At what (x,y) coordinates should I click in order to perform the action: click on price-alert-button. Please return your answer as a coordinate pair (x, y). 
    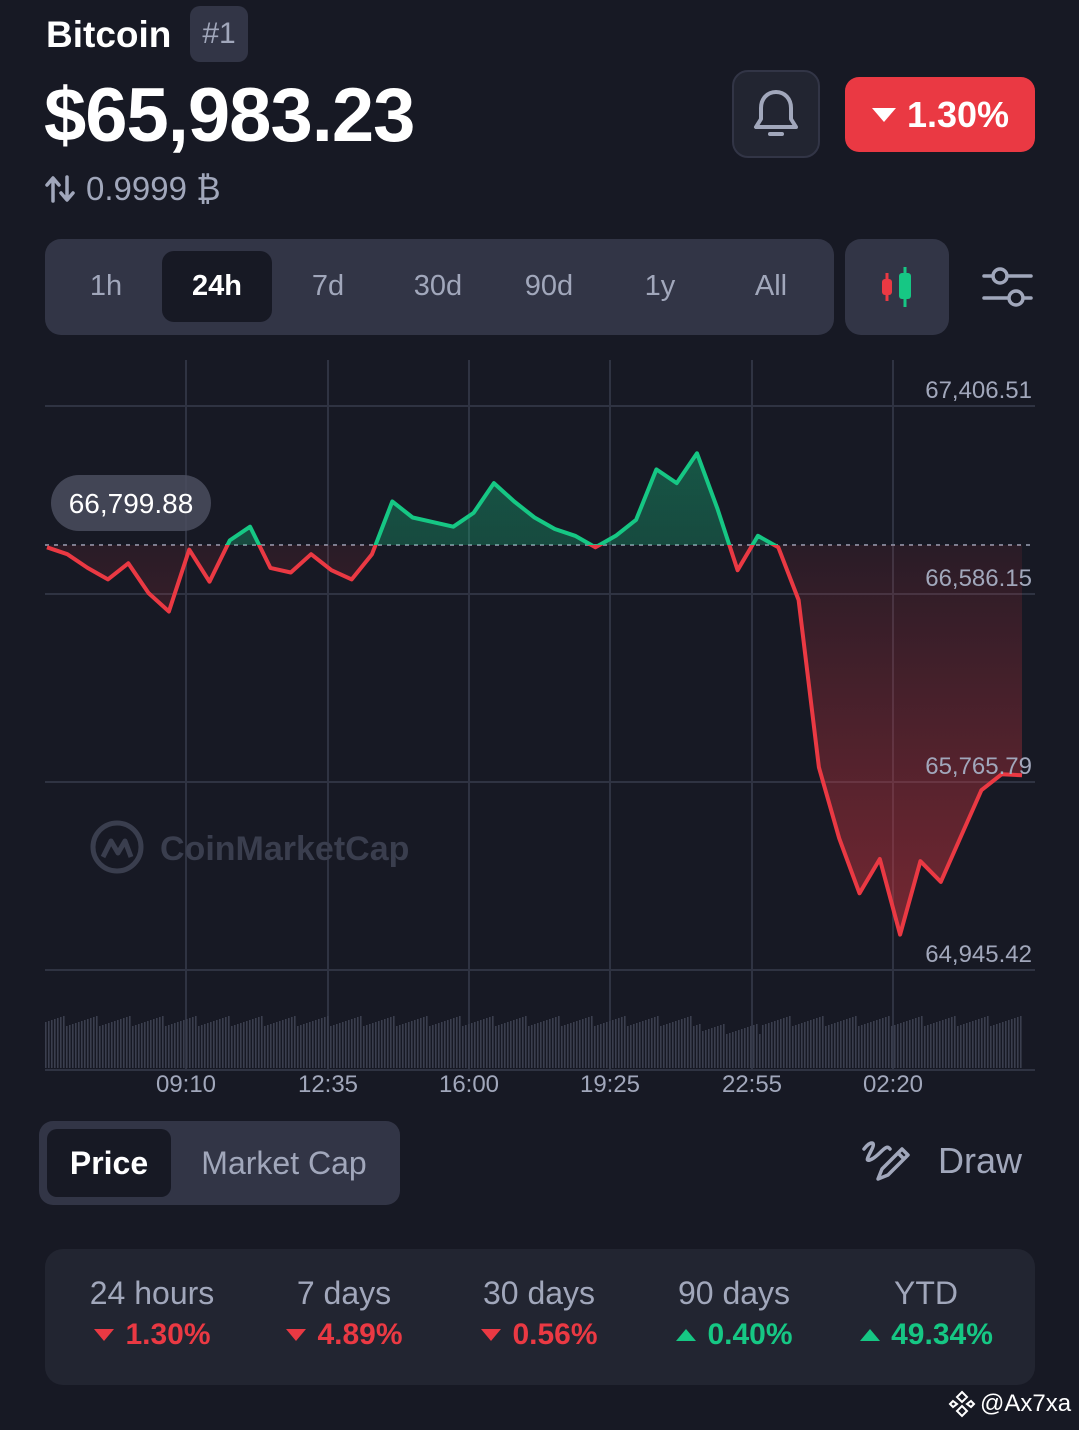
    Looking at the image, I should click on (776, 114).